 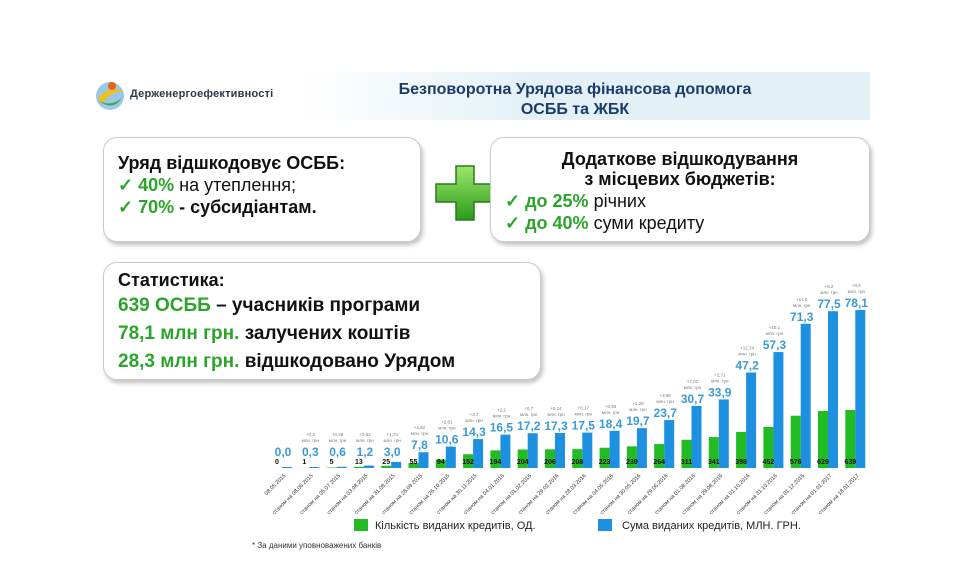 I want to click on count-label: 239, so click(x=632, y=462).